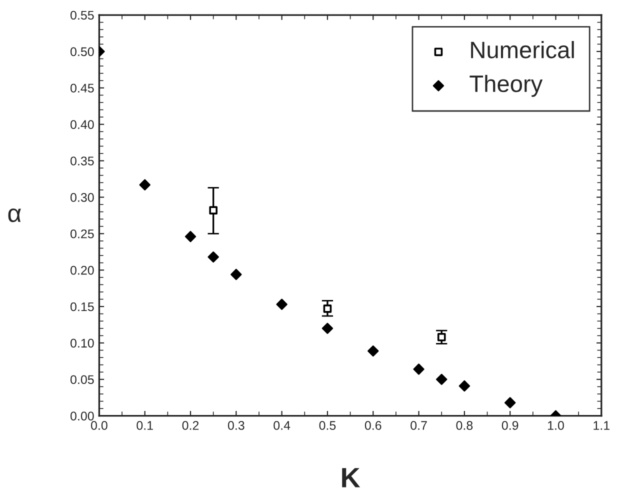 The width and height of the screenshot is (620, 501). I want to click on x-tick-label: 0.5, so click(327, 425).